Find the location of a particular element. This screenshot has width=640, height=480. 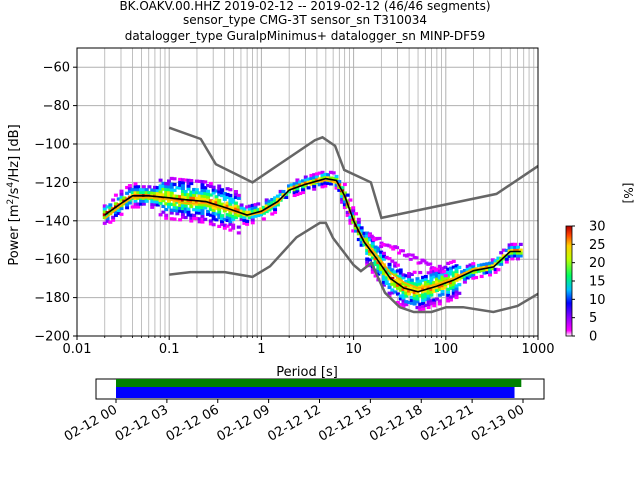

timeline-tick-label: 02-12 00 is located at coordinates (91, 423).